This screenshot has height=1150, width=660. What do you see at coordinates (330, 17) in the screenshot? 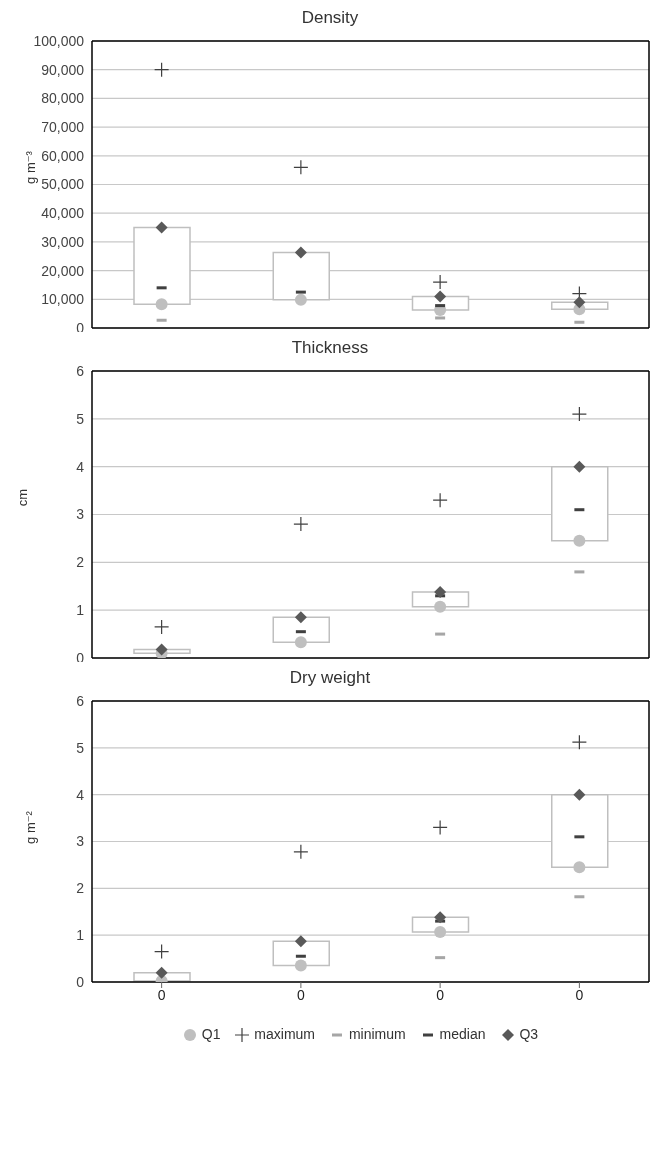
I see `chart-title: Density` at bounding box center [330, 17].